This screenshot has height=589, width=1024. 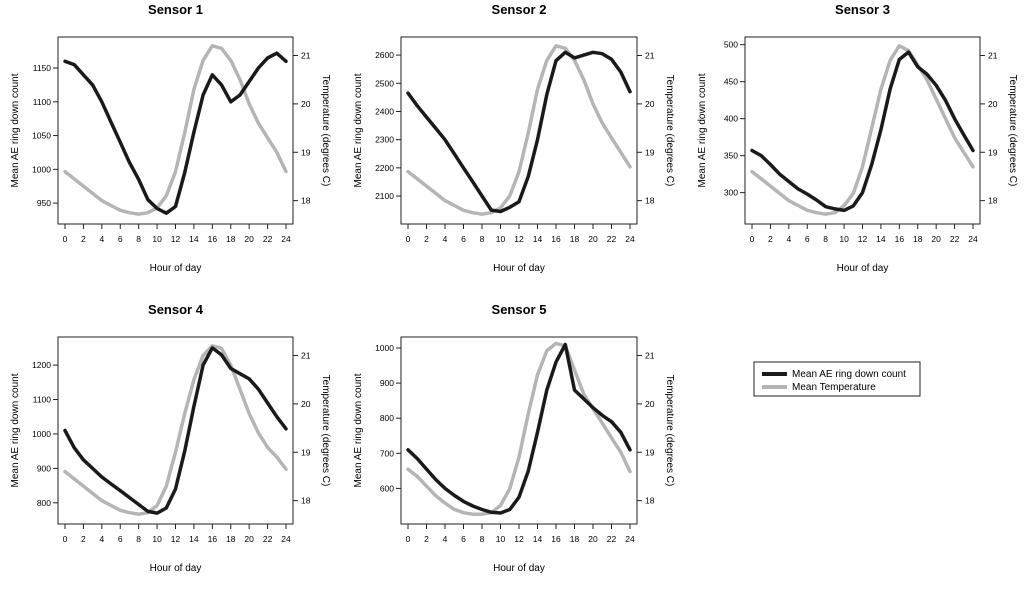 I want to click on y-tick-label: 600, so click(x=387, y=488).